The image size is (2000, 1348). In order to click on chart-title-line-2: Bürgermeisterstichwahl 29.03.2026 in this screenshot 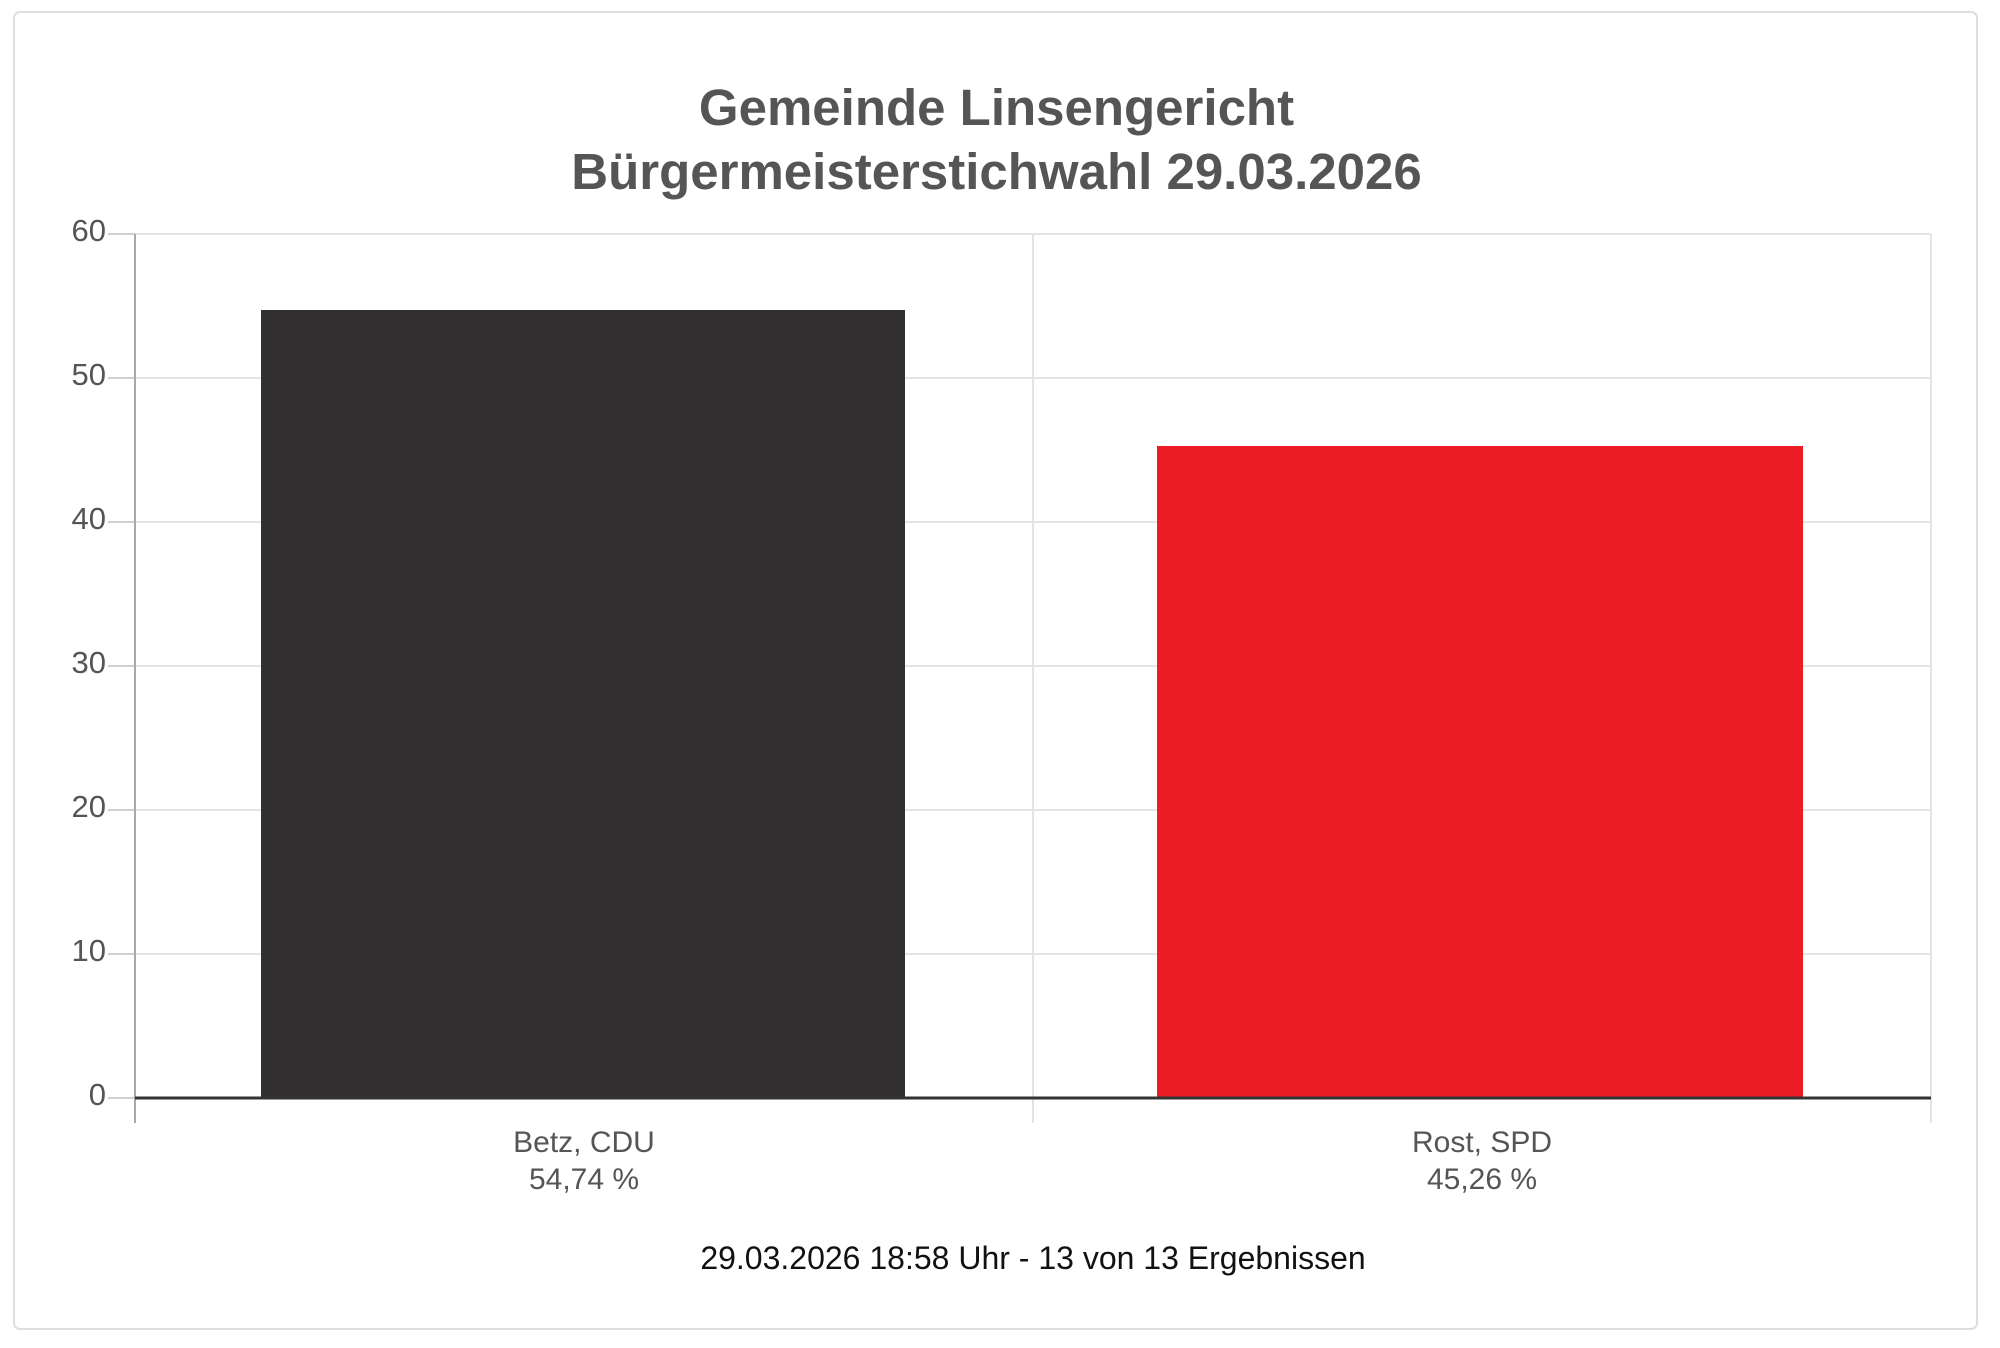, I will do `click(996, 171)`.